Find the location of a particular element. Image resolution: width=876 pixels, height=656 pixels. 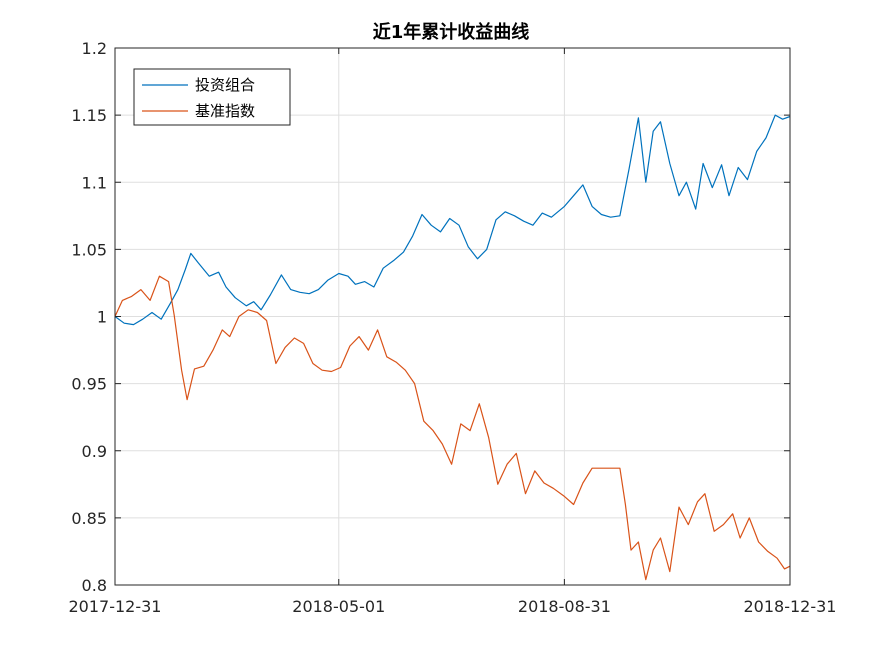

y-tick-label: 0.9 is located at coordinates (94, 451).